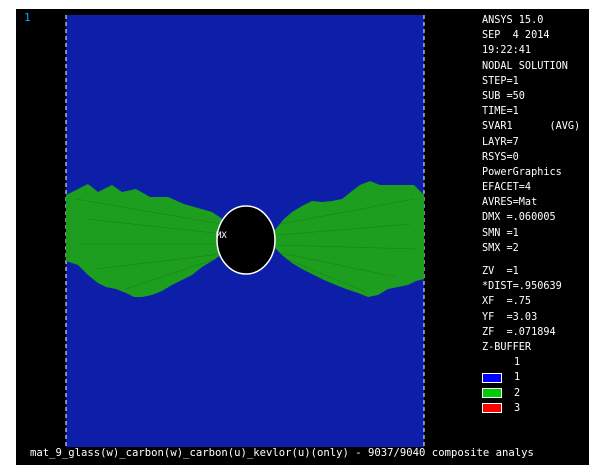  What do you see at coordinates (531, 127) in the screenshot?
I see `legend-line: SVAR1 (AVG)` at bounding box center [531, 127].